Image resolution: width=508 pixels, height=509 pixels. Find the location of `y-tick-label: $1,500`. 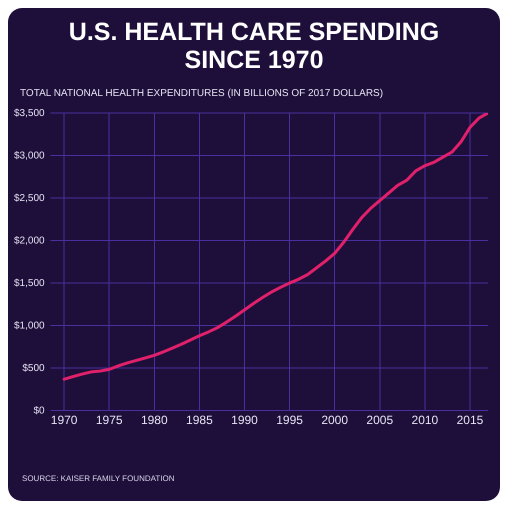

y-tick-label: $1,500 is located at coordinates (30, 283).